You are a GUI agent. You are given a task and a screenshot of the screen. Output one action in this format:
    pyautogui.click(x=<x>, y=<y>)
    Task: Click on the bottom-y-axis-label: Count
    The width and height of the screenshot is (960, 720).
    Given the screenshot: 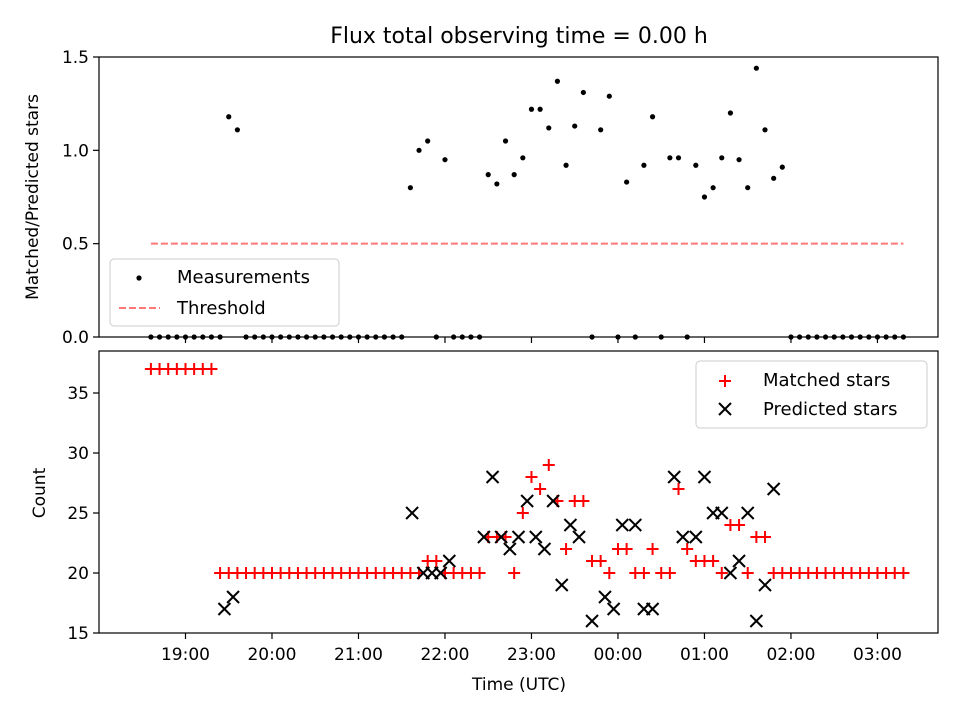 What is the action you would take?
    pyautogui.click(x=40, y=492)
    